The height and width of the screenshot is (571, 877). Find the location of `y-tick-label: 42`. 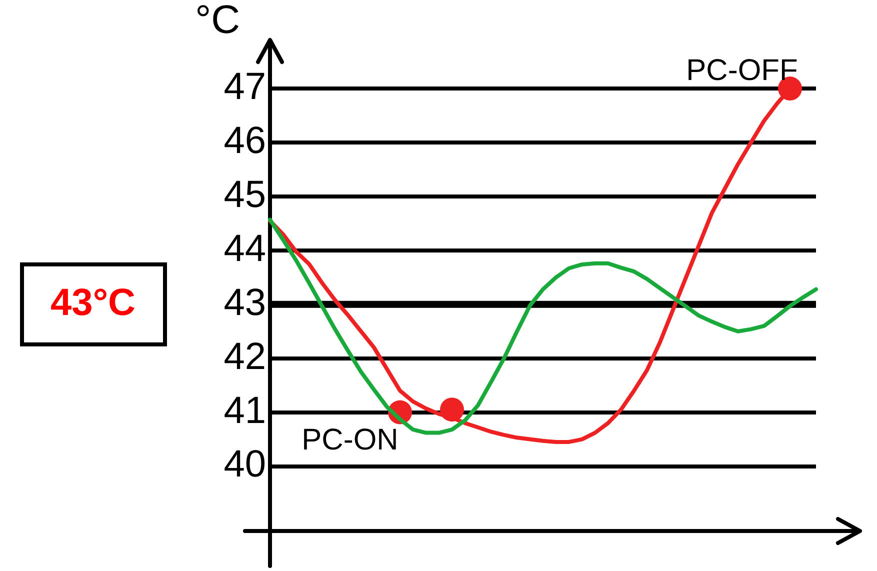

y-tick-label: 42 is located at coordinates (245, 357).